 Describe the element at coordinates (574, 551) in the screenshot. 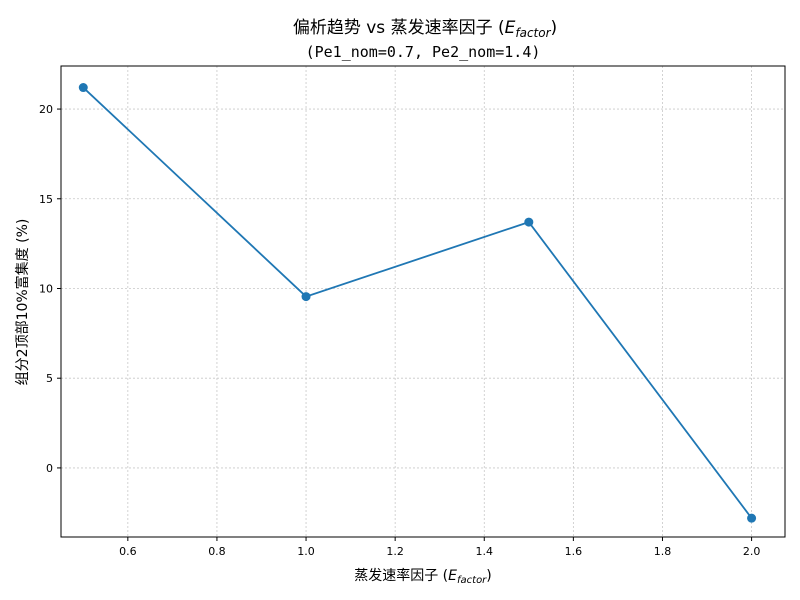

I see `x-tick-label: 1.6` at that location.